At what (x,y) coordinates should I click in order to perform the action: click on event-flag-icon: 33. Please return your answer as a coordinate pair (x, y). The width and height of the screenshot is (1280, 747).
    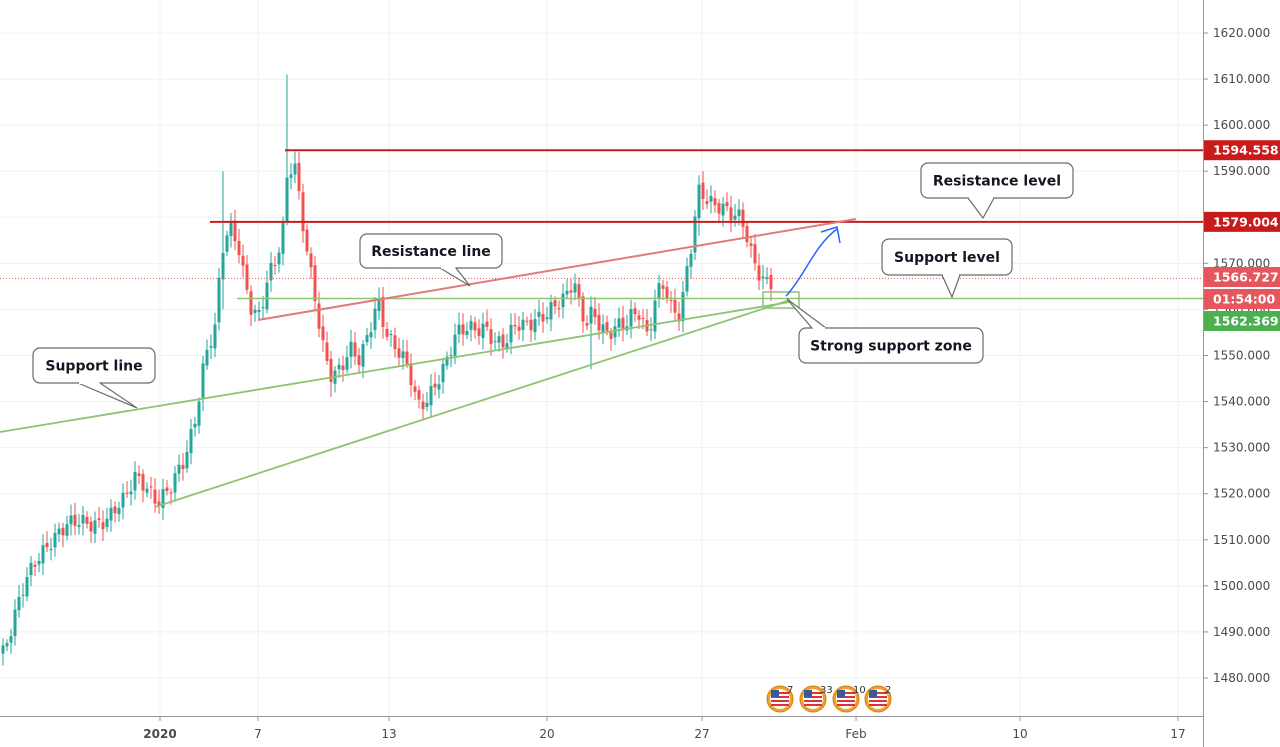
    Looking at the image, I should click on (816, 699).